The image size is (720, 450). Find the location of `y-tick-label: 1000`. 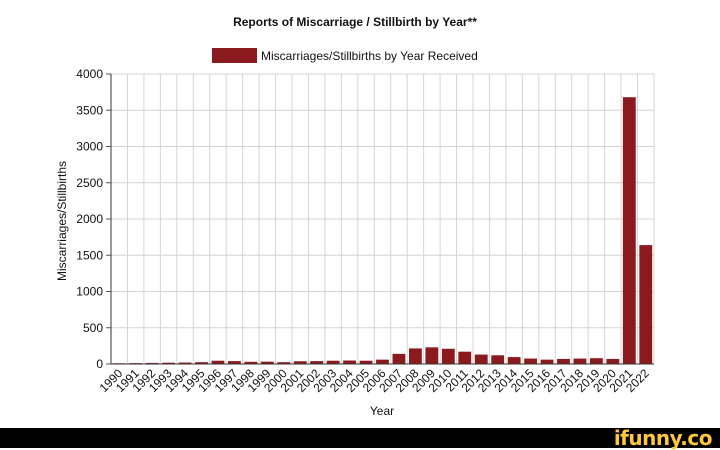

y-tick-label: 1000 is located at coordinates (89, 292).